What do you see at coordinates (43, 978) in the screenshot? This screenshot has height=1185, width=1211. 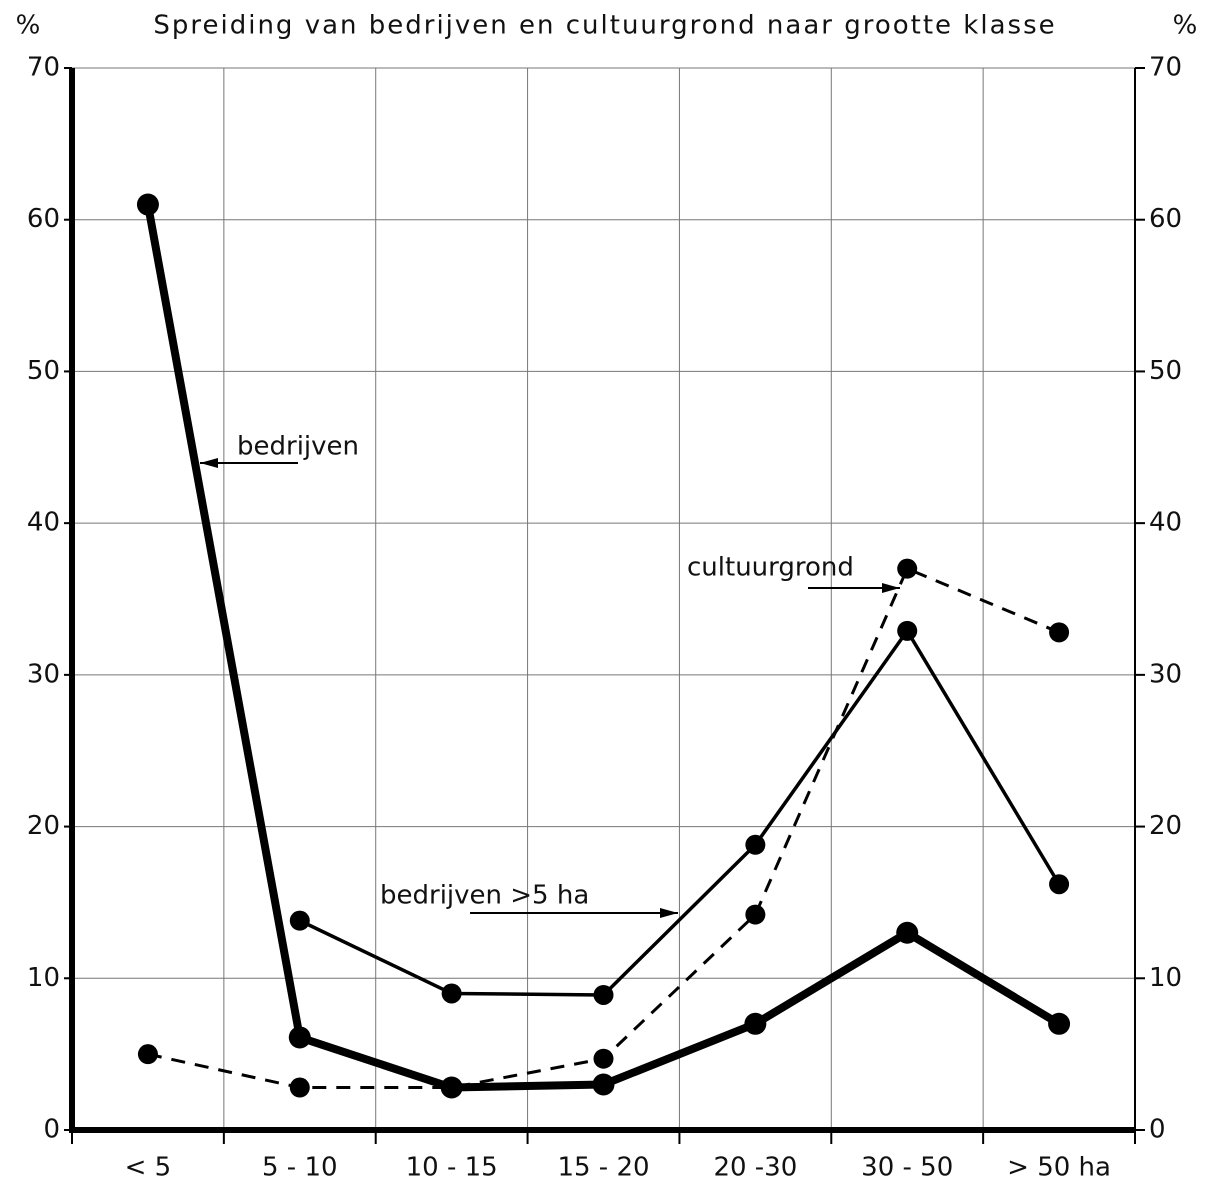 I see `y-tick-label: 10` at bounding box center [43, 978].